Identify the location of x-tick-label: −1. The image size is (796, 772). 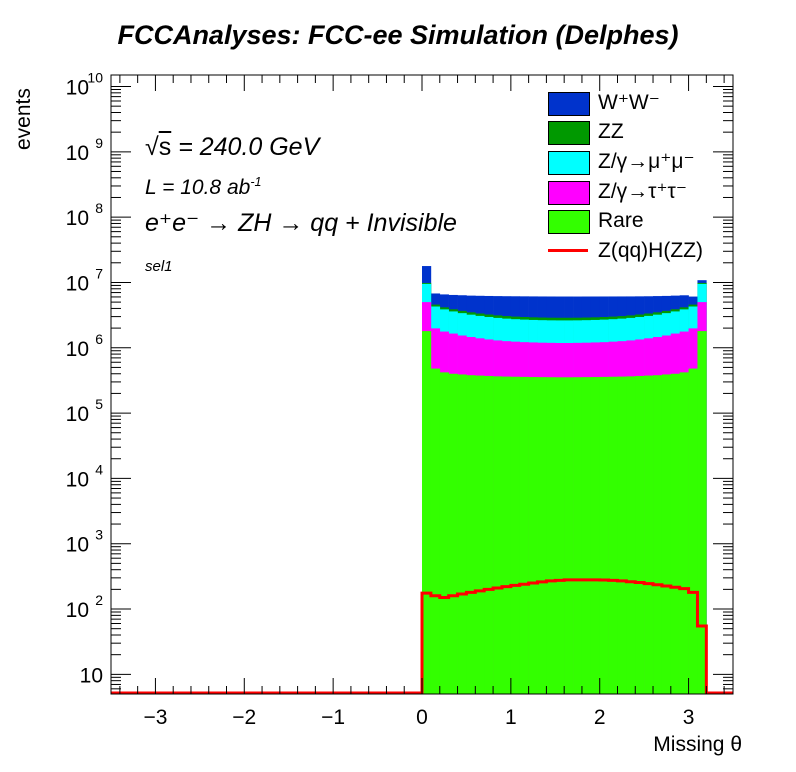
(333, 717).